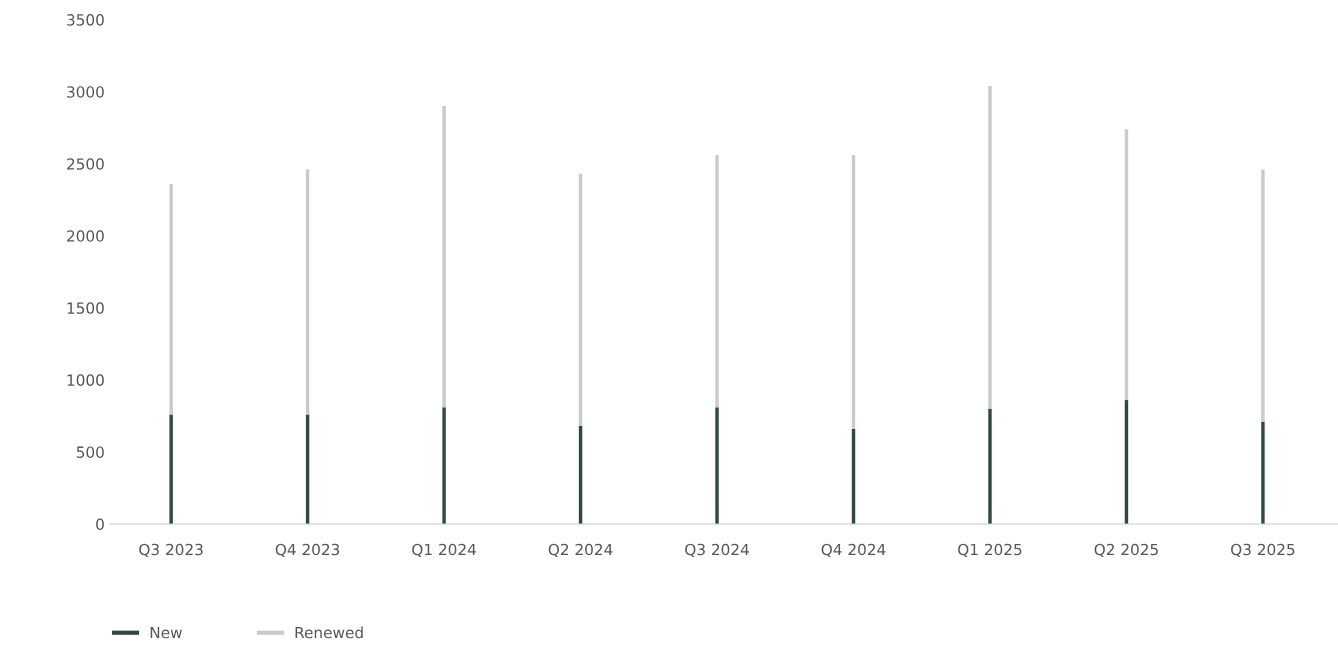 Image resolution: width=1338 pixels, height=655 pixels. What do you see at coordinates (85, 164) in the screenshot?
I see `y-tick-label: 2500` at bounding box center [85, 164].